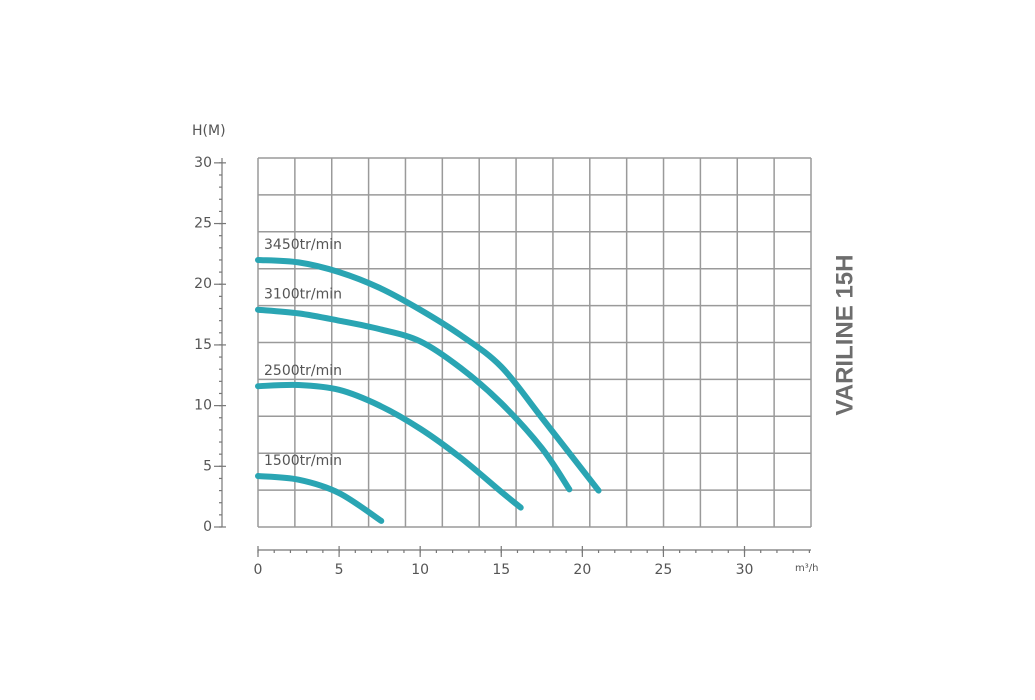 This screenshot has height=700, width=1035. What do you see at coordinates (582, 570) in the screenshot?
I see `x-tick-label: 20` at bounding box center [582, 570].